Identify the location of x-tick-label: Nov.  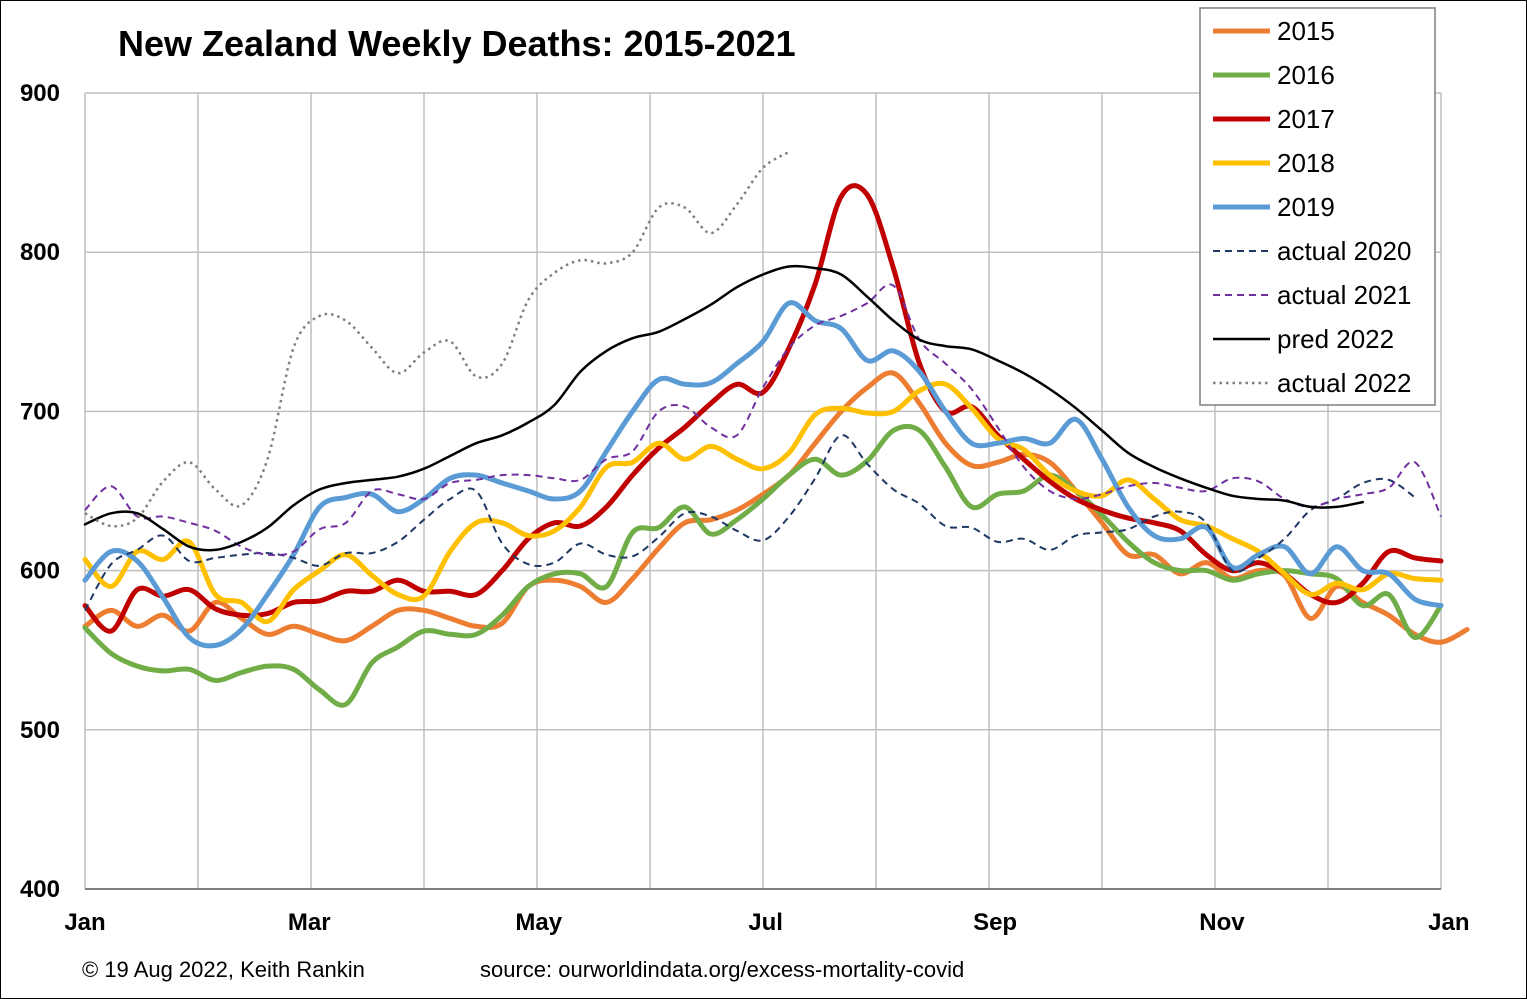
(1222, 922).